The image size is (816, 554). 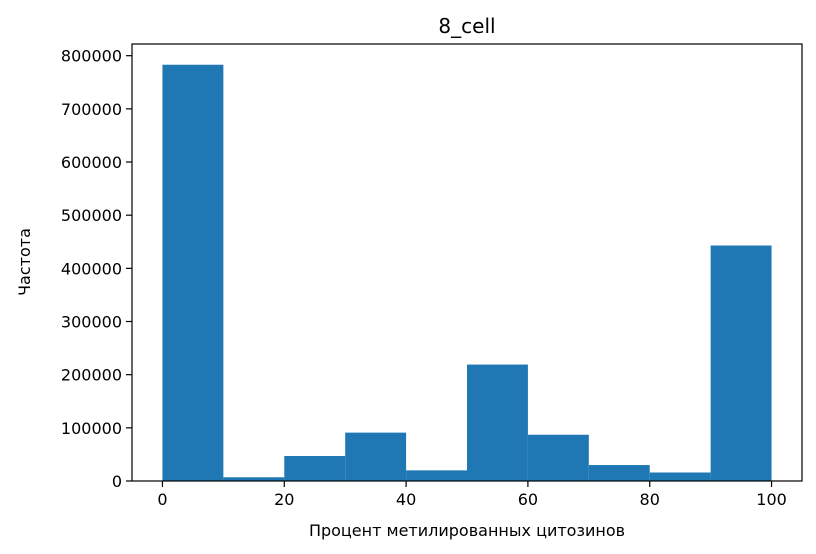 I want to click on y-tick-label: 0, so click(x=117, y=481).